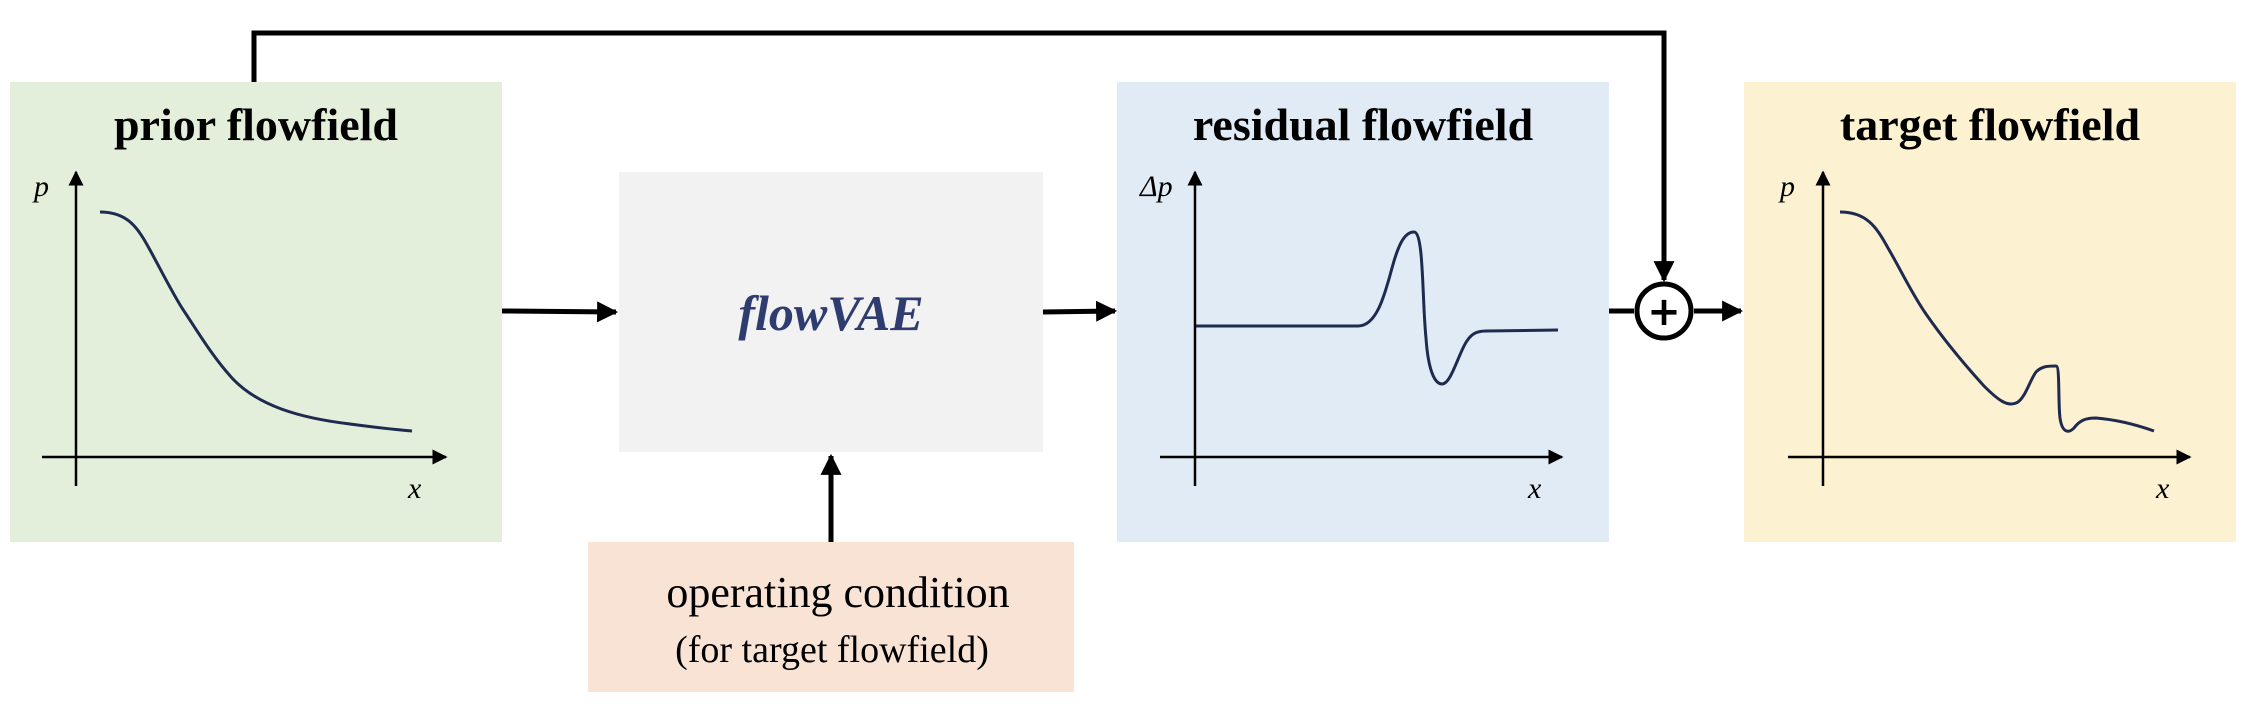  I want to click on prior-panel-background, so click(256, 312).